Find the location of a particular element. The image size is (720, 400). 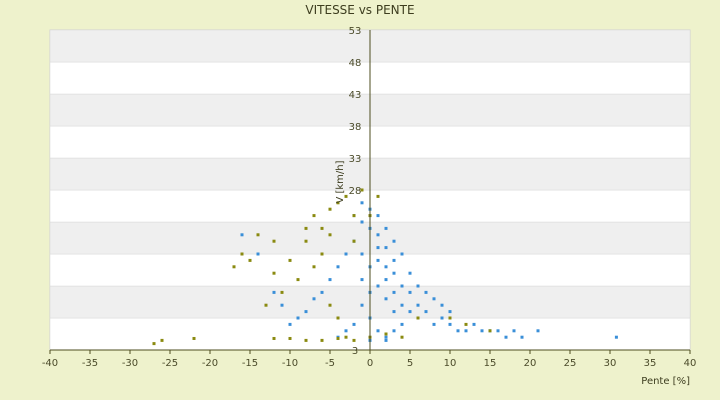

y-tick-label: 38 is located at coordinates (355, 127).